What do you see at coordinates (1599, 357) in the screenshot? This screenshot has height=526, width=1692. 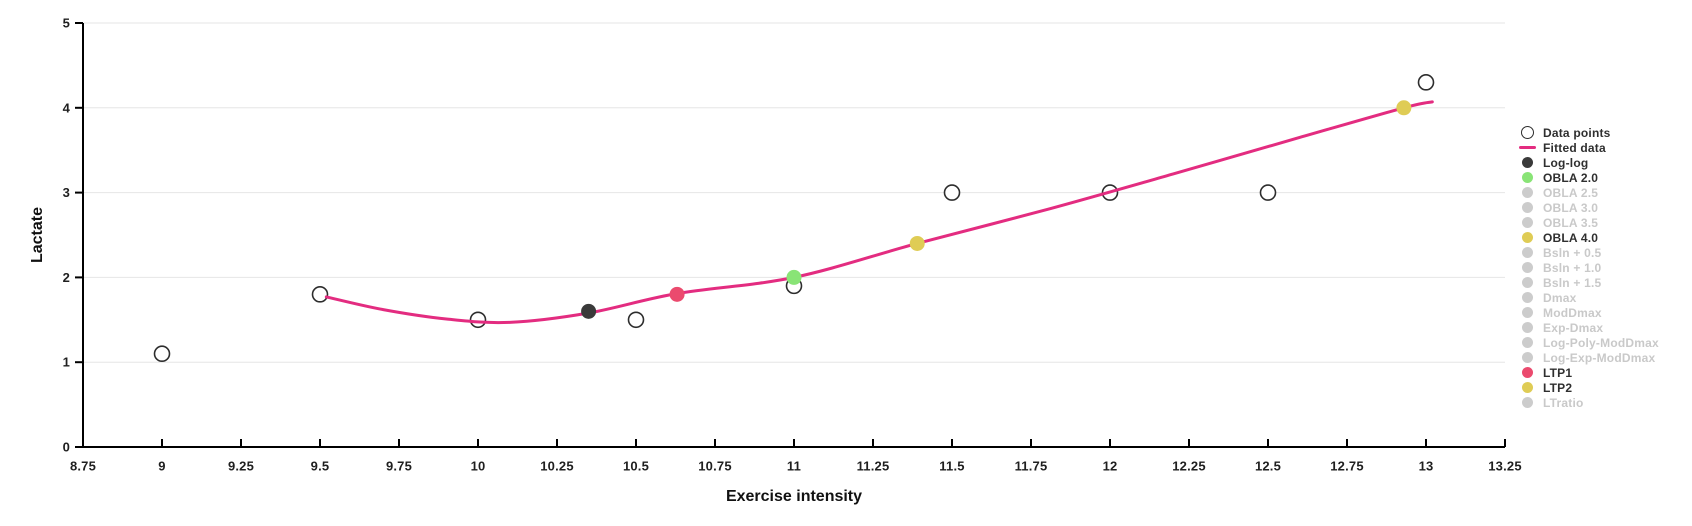 I see `legend-item-label: Log-Exp-ModDmax` at bounding box center [1599, 357].